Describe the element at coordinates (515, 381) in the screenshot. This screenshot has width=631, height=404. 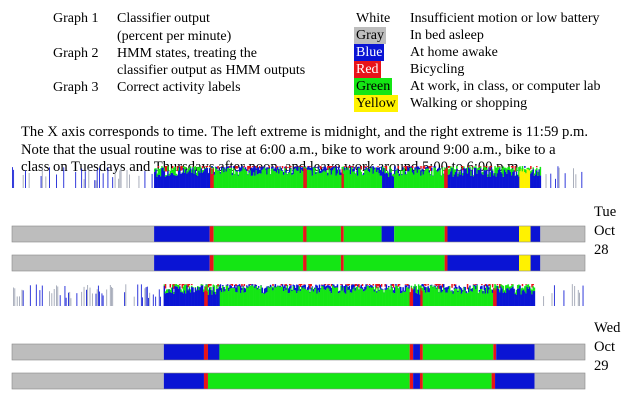
I see `label-bar-blue-segment` at that location.